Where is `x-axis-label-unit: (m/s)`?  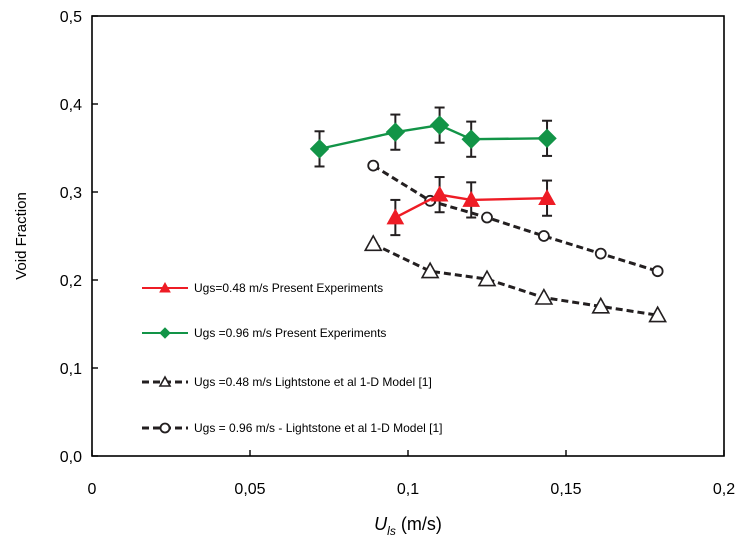 x-axis-label-unit: (m/s) is located at coordinates (419, 524).